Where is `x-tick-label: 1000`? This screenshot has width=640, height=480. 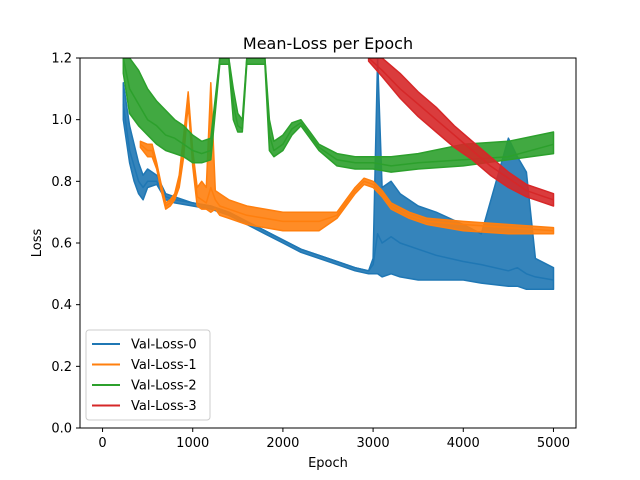 x-tick-label: 1000 is located at coordinates (192, 443).